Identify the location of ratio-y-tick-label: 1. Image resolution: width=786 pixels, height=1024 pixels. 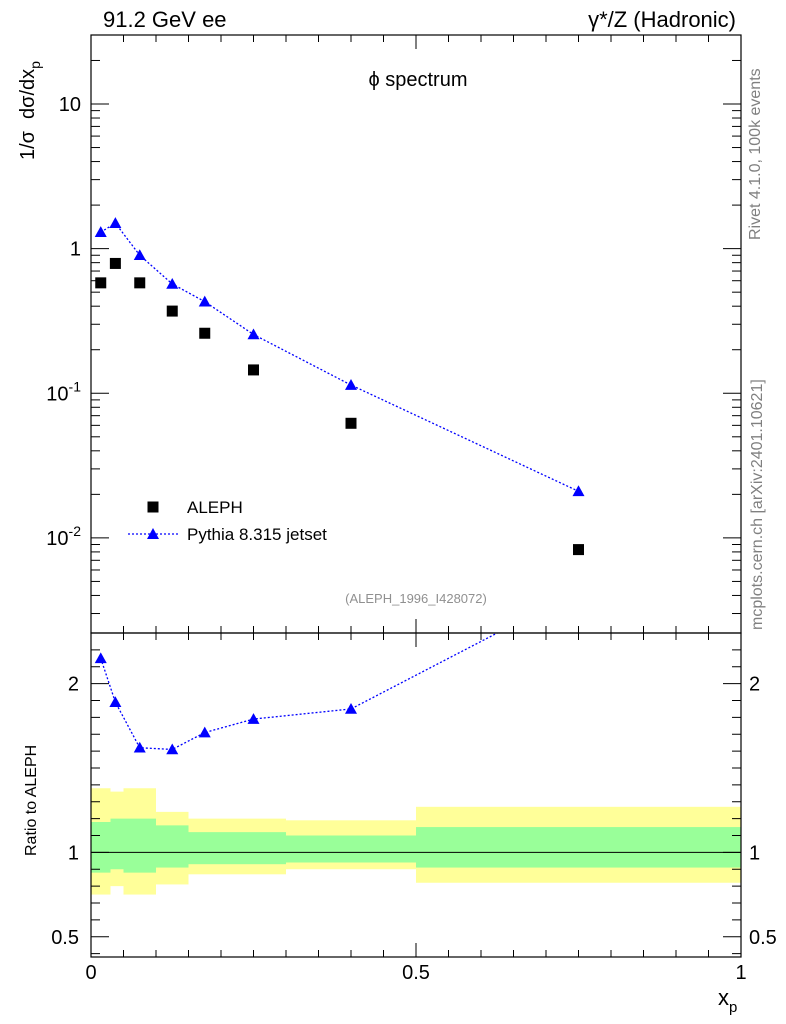
(73, 853).